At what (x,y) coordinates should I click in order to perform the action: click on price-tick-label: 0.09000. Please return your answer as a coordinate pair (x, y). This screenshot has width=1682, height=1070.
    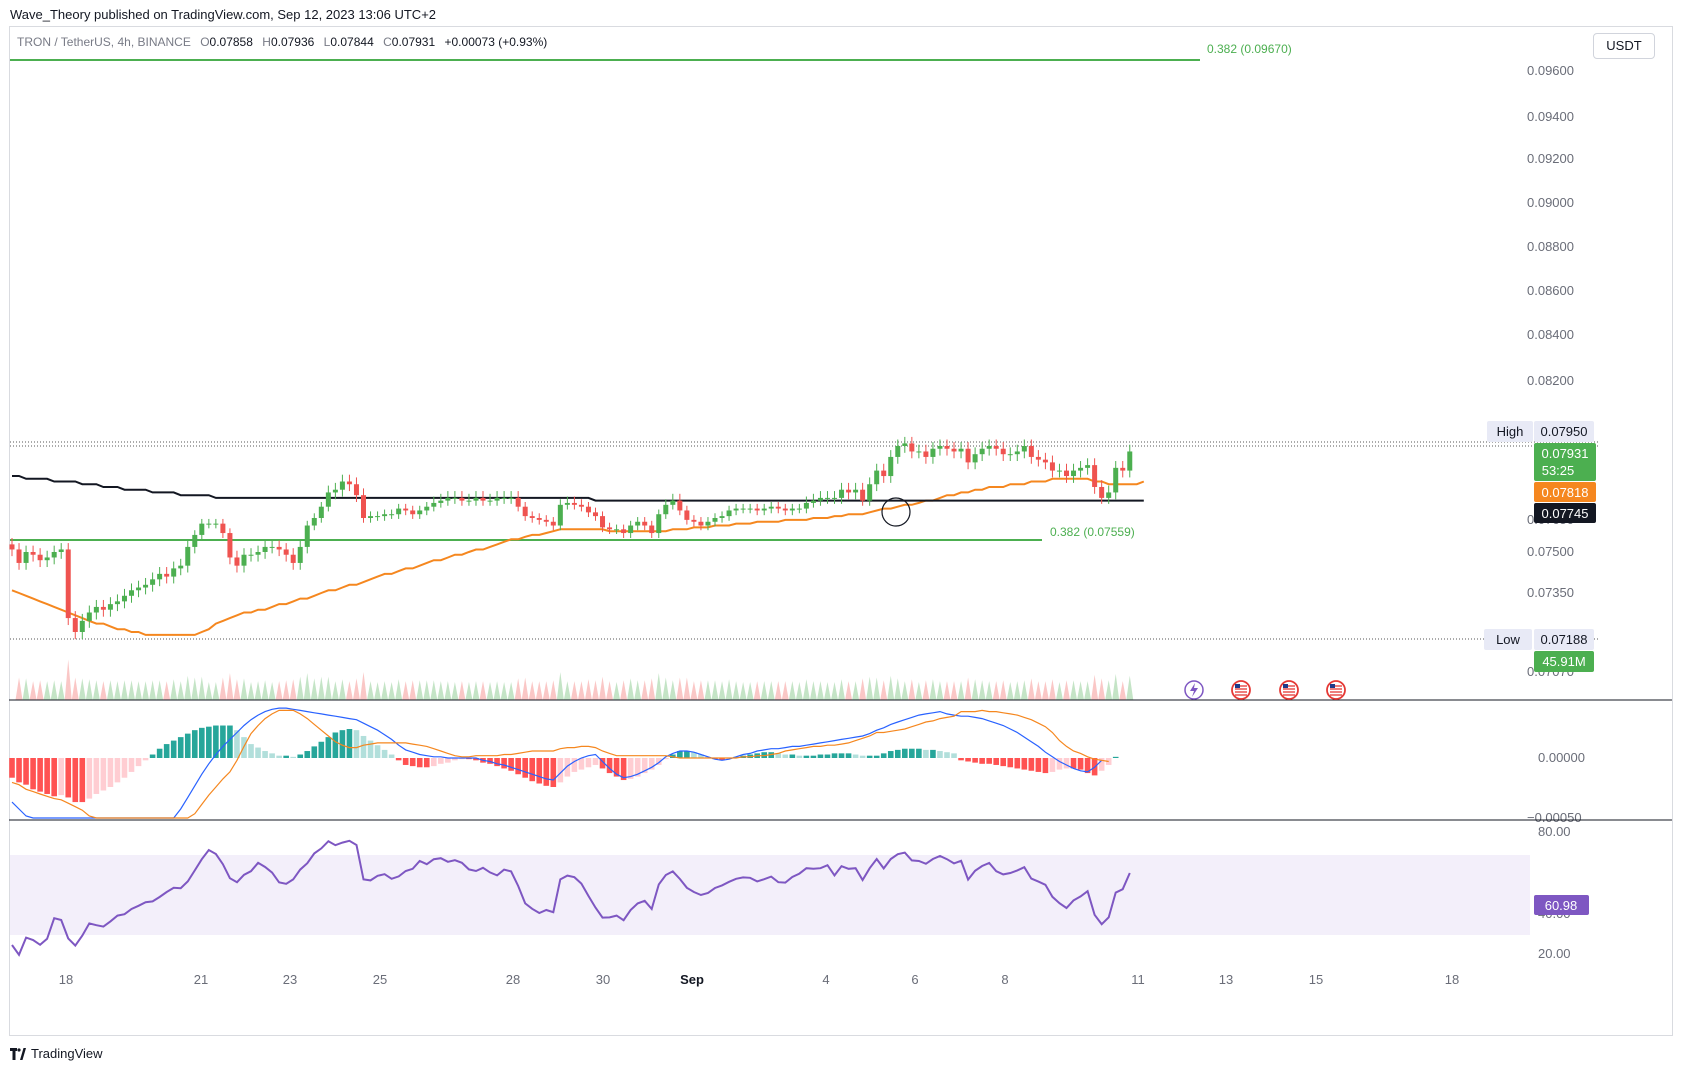
    Looking at the image, I should click on (1550, 202).